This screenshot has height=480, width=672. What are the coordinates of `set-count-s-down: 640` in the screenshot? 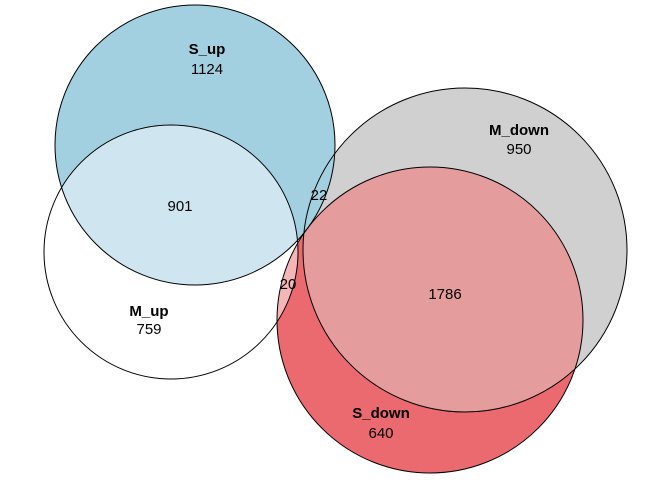 It's located at (380, 433).